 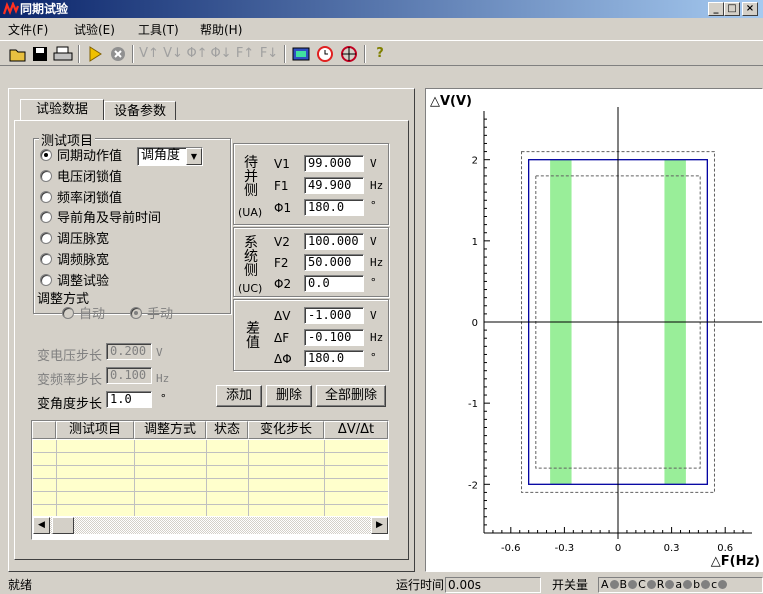 What do you see at coordinates (286, 430) in the screenshot?
I see `grid-header-step: 变化步长` at bounding box center [286, 430].